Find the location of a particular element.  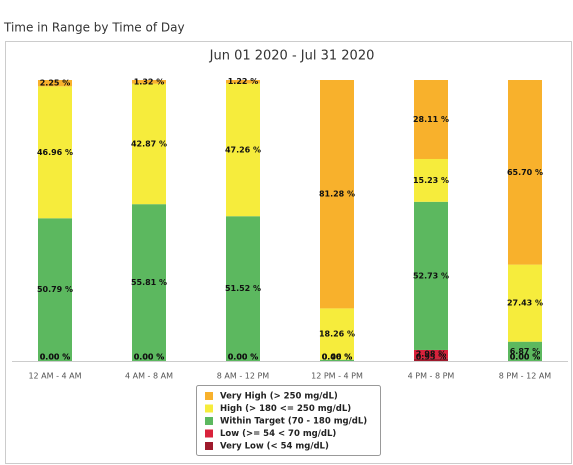

data-label: 81.28 % is located at coordinates (337, 194).